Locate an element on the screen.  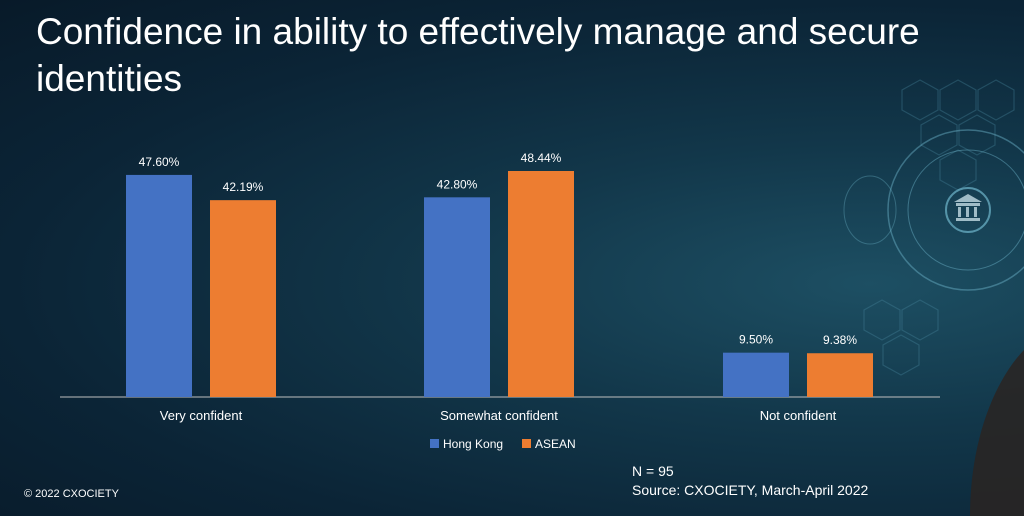
data-label-hong-kong-somewhat-confident: 42.80% is located at coordinates (457, 184).